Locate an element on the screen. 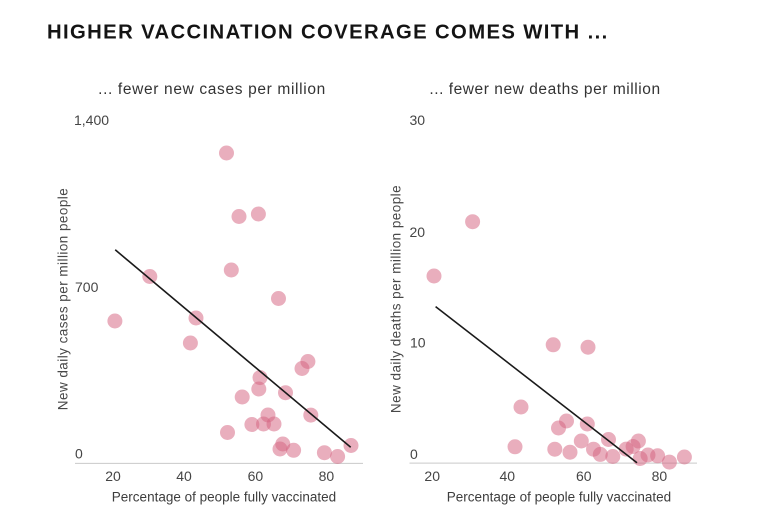  svg-text: 10 is located at coordinates (418, 343).